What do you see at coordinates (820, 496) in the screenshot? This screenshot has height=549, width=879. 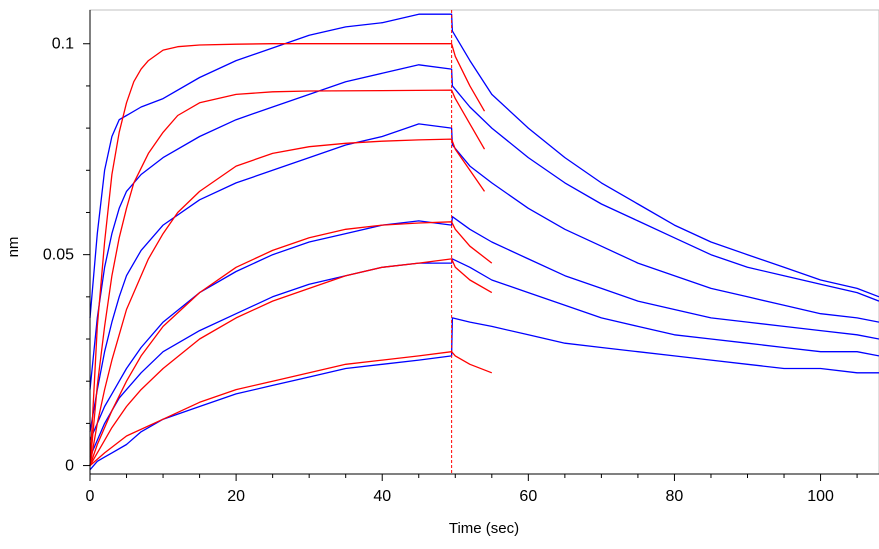 I see `x-tick-label: 100` at bounding box center [820, 496].